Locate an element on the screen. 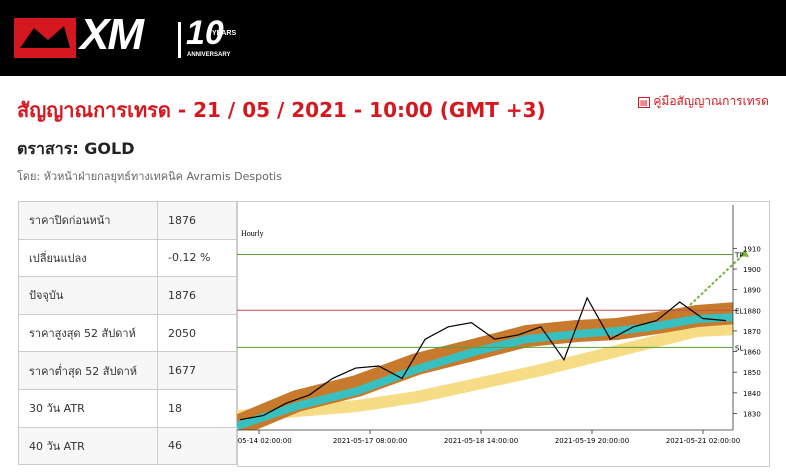 The width and height of the screenshot is (786, 476). cell-value: 1677 is located at coordinates (197, 370).